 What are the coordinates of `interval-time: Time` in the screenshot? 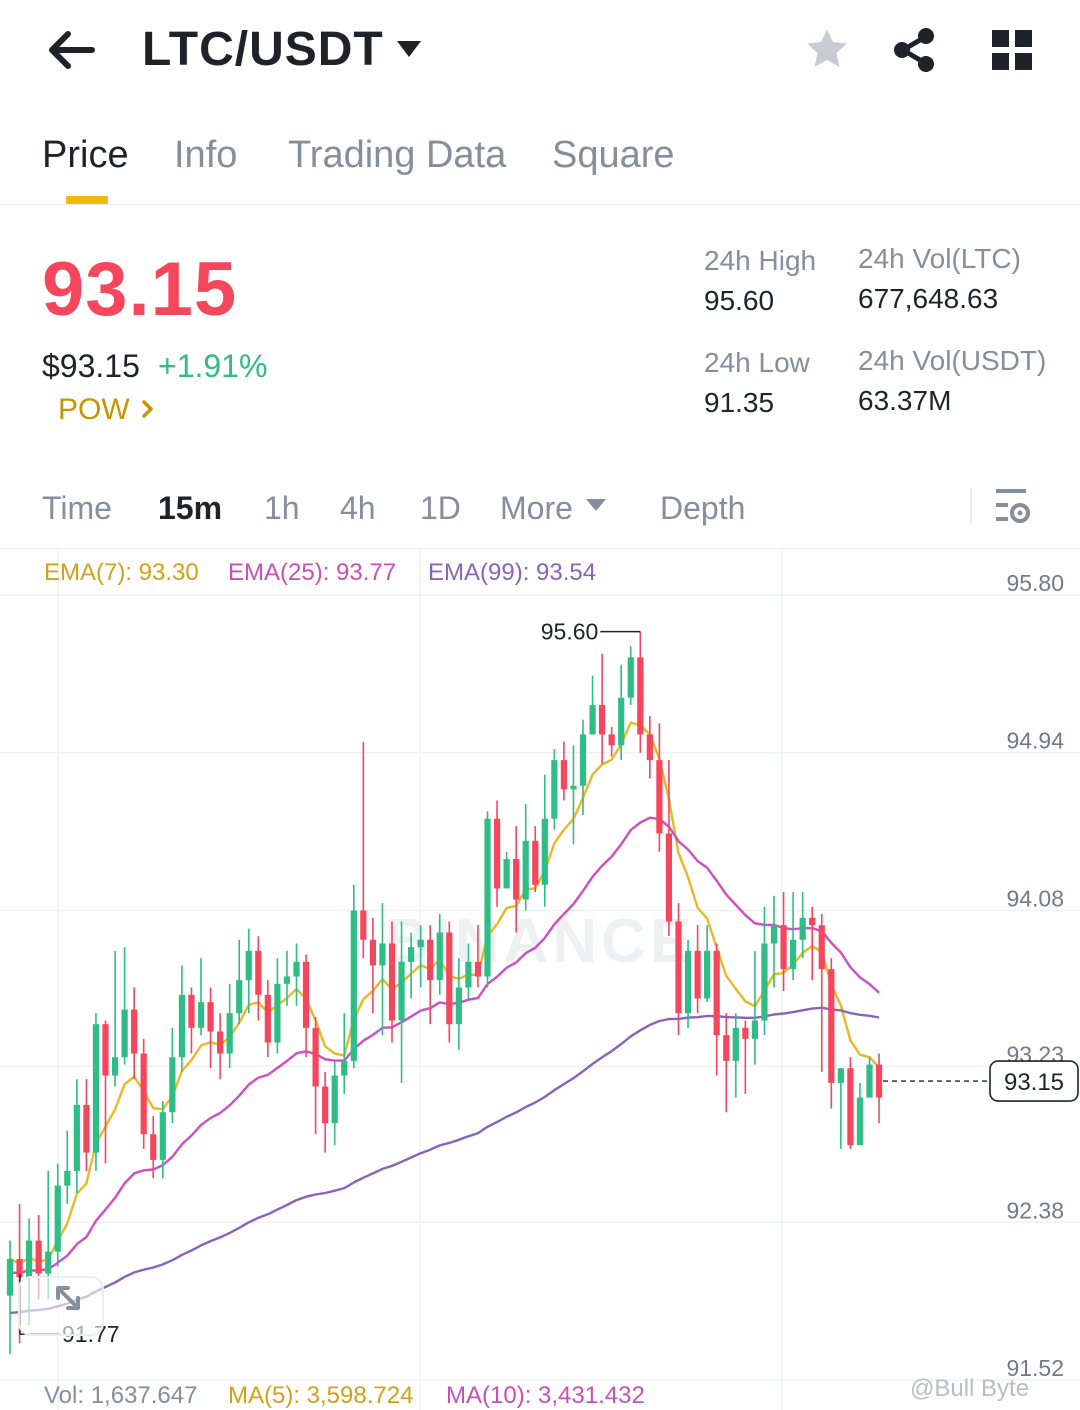 It's located at (77, 508).